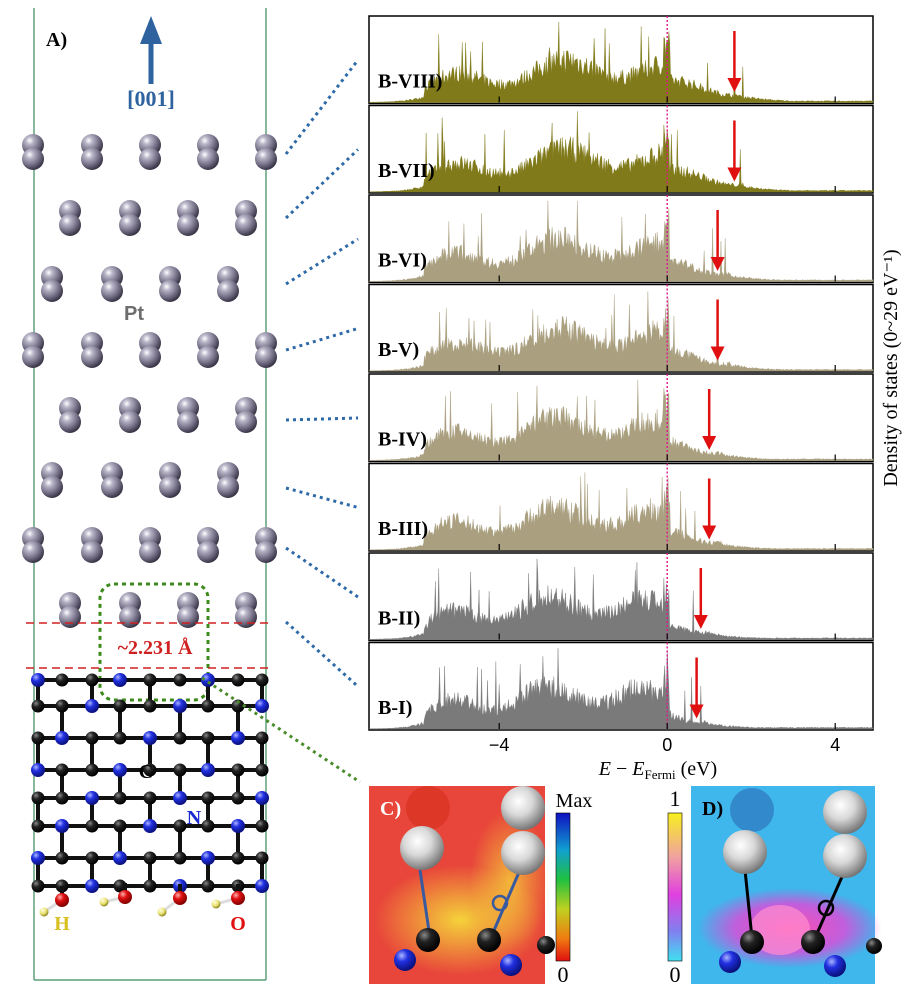 The width and height of the screenshot is (905, 991). What do you see at coordinates (428, 940) in the screenshot?
I see `panel-c-c-atom` at bounding box center [428, 940].